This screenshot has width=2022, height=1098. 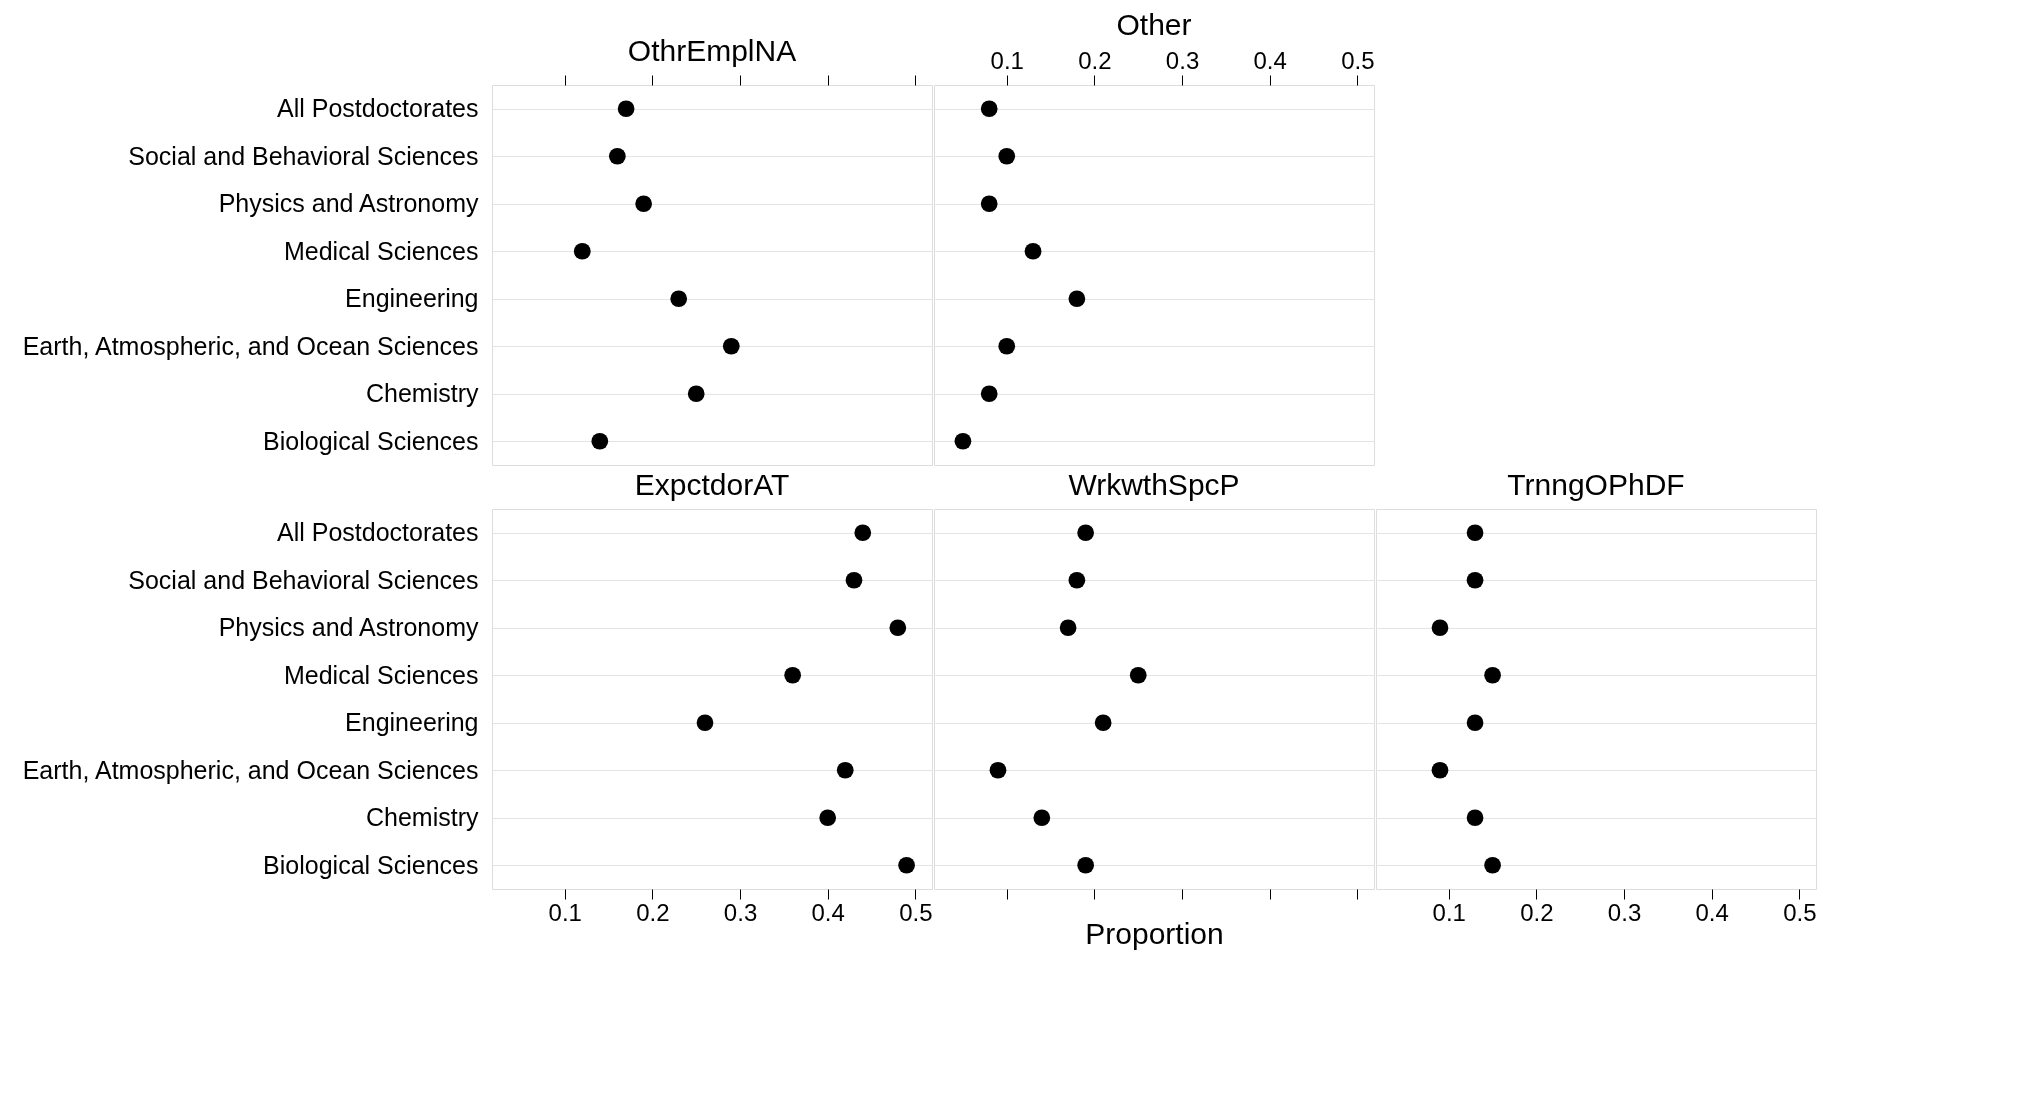 I want to click on chart-title: Other, so click(x=1154, y=24).